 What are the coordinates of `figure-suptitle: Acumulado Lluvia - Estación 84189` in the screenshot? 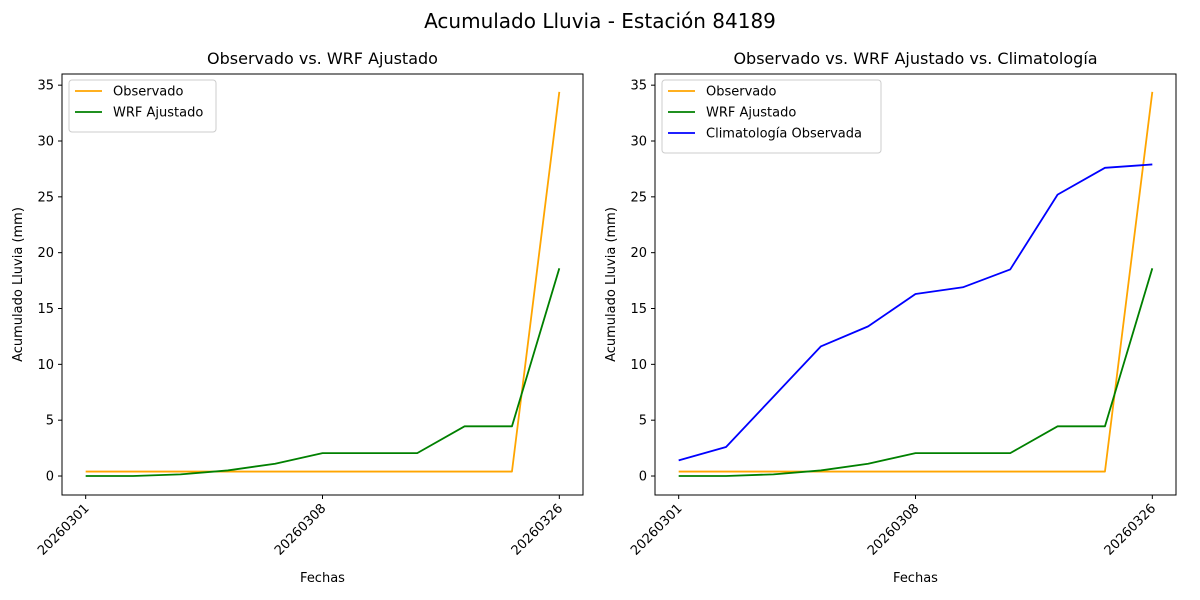 It's located at (600, 21).